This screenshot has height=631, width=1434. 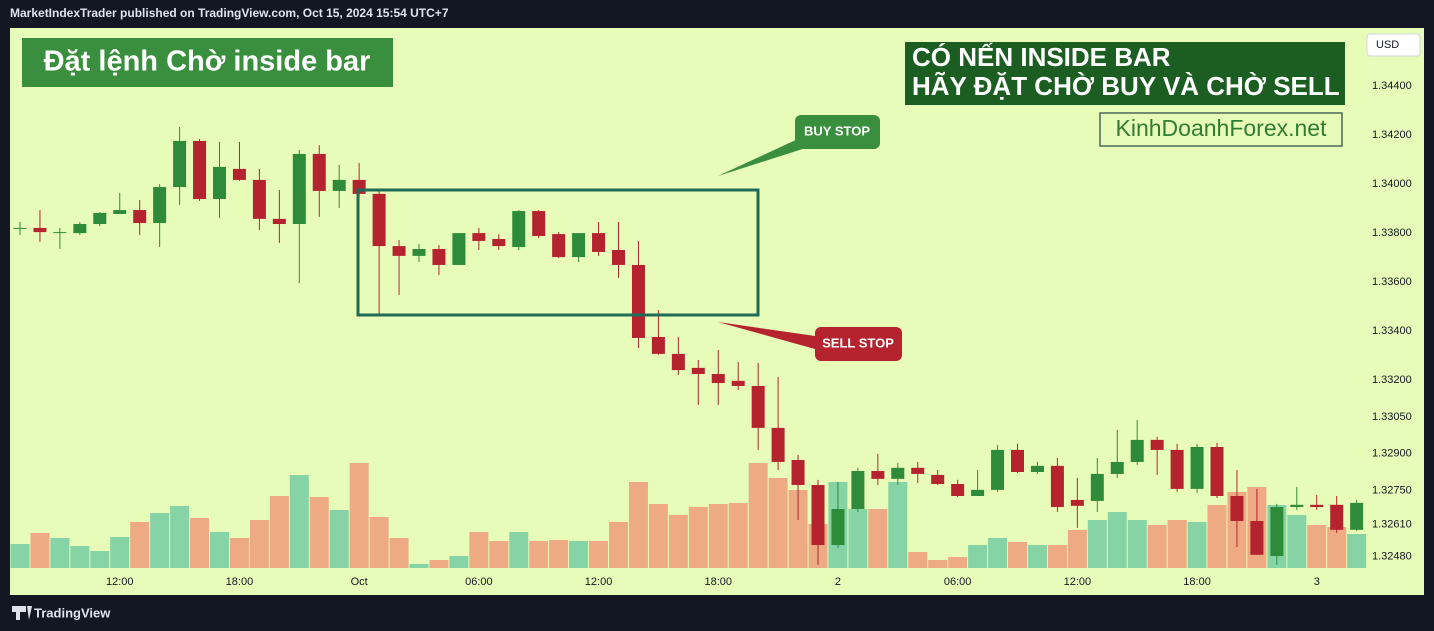 What do you see at coordinates (1392, 135) in the screenshot?
I see `y-tick-label: 1.34200` at bounding box center [1392, 135].